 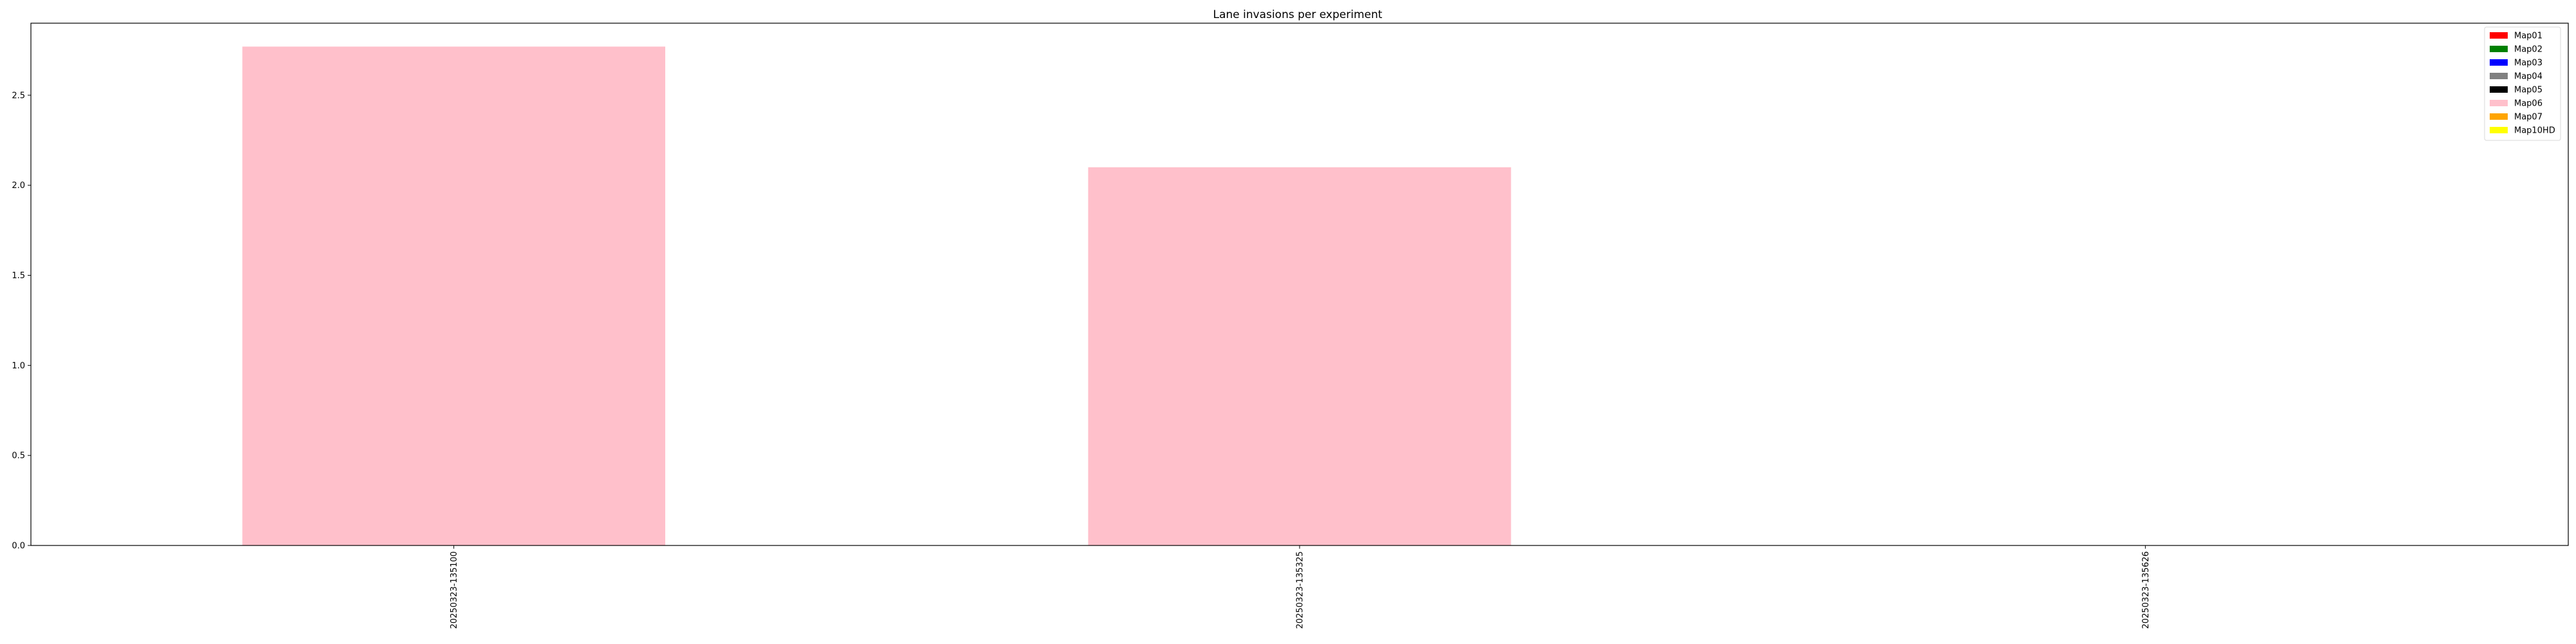 I want to click on y-tick-label: 2.0, so click(x=18, y=186).